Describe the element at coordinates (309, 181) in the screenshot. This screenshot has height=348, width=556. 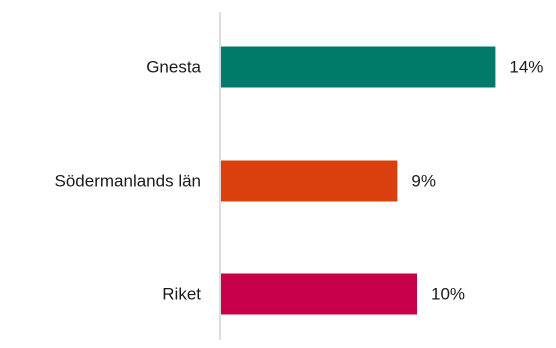
I see `bar-sodermanlands-lan` at that location.